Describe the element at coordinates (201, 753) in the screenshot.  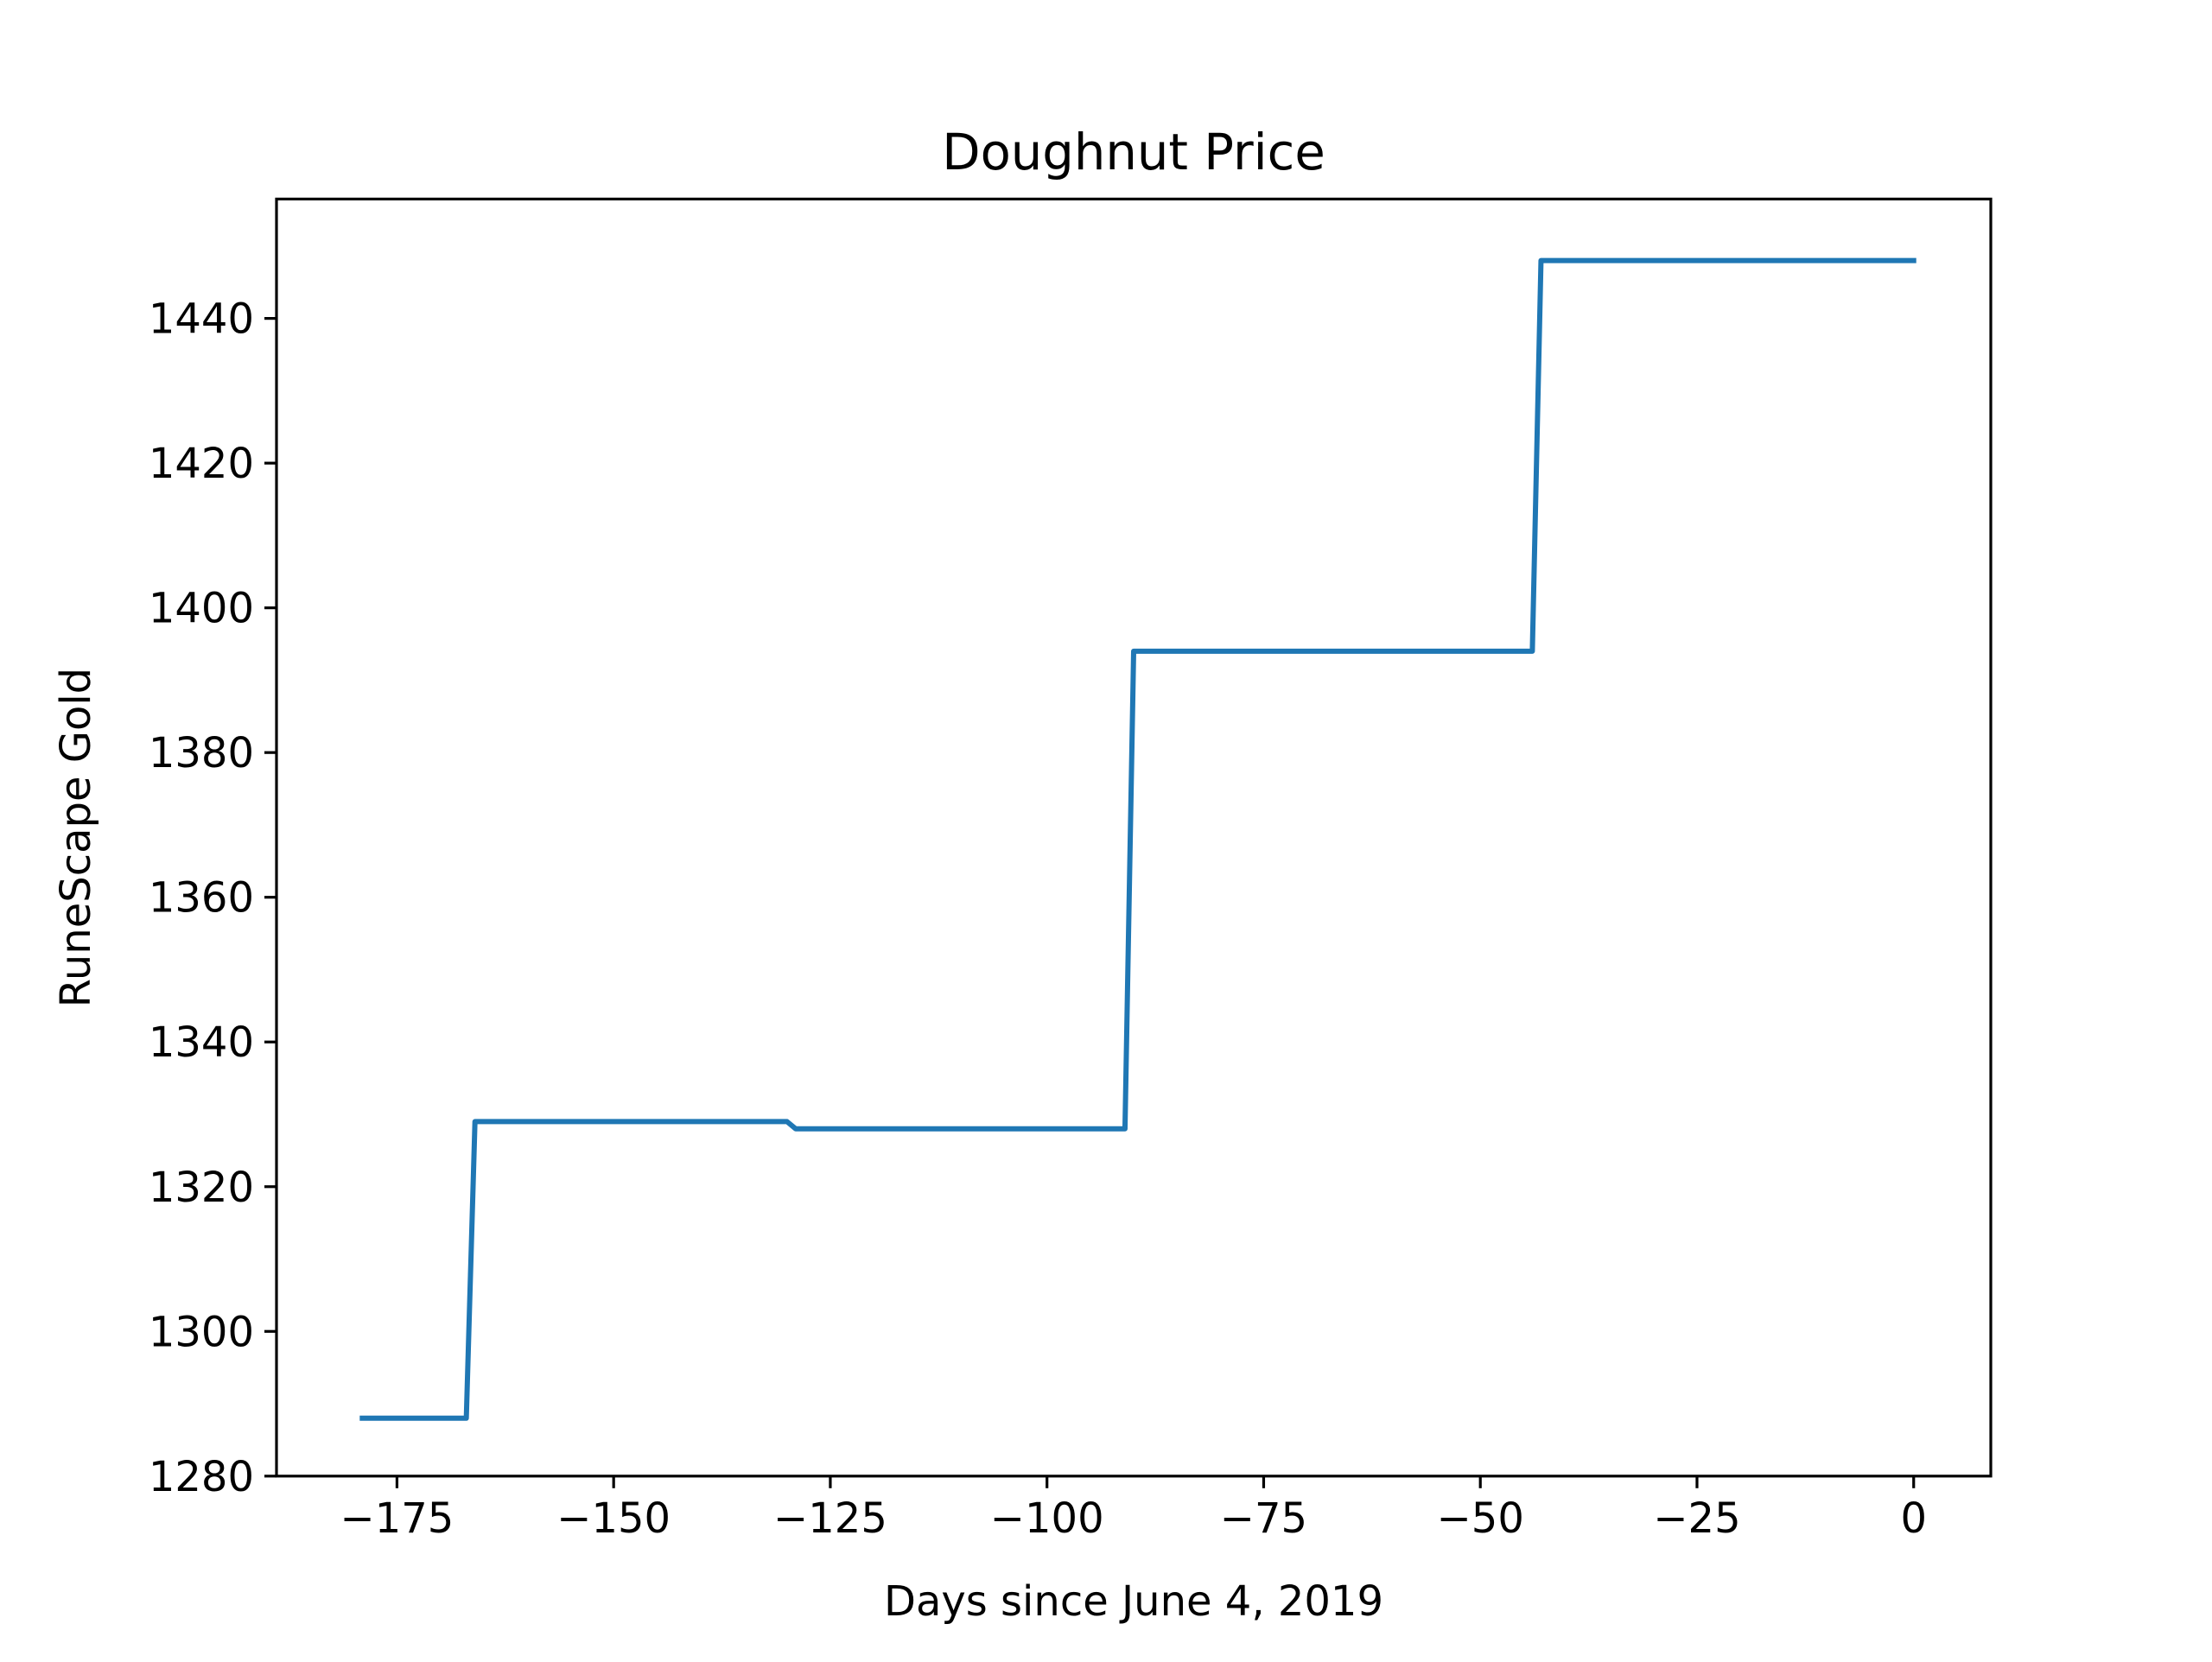
I see `y-tick-label: 1380` at that location.